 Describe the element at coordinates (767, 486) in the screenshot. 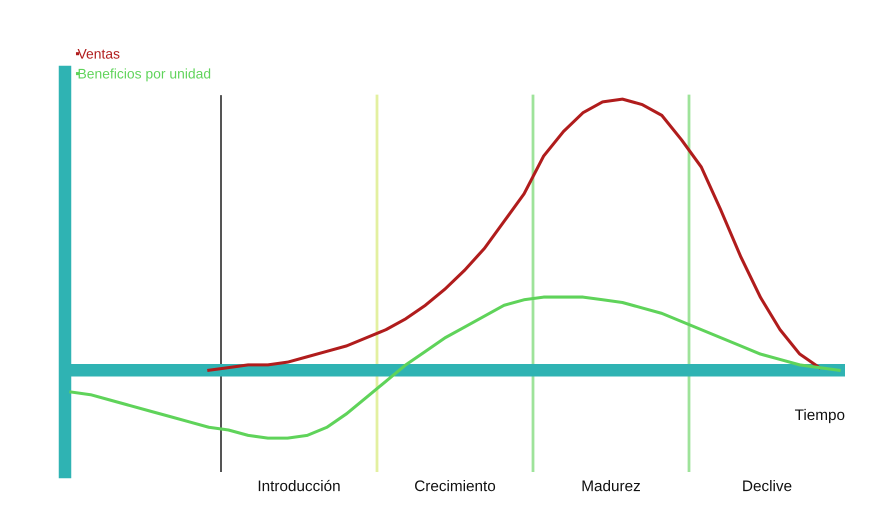

I see `text: Declive` at that location.